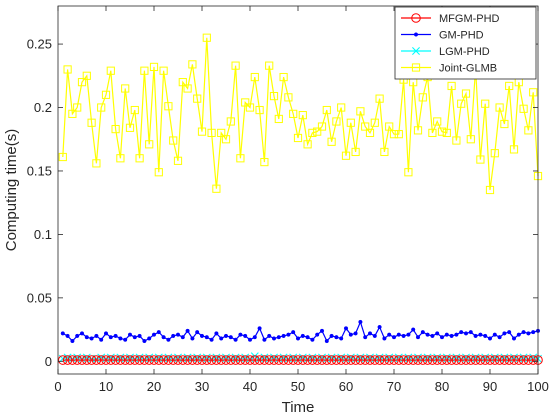  Describe the element at coordinates (106, 386) in the screenshot. I see `x-tick-label: 10` at that location.